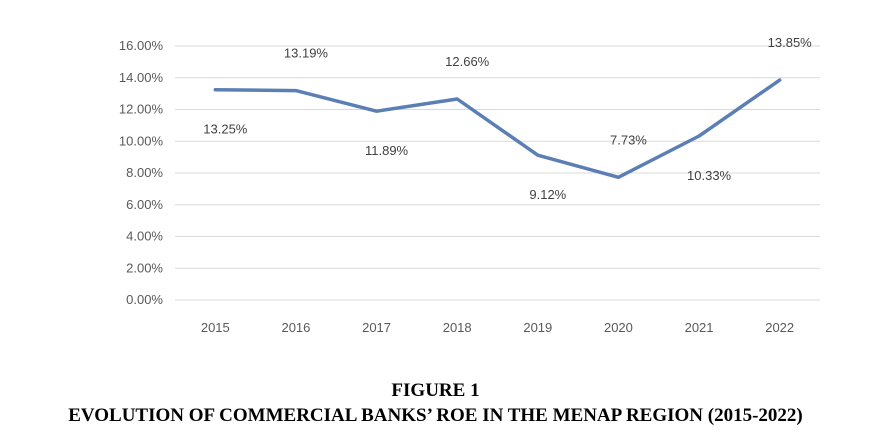 The width and height of the screenshot is (871, 438). Describe the element at coordinates (295, 327) in the screenshot. I see `x-tick-label: 2016` at that location.